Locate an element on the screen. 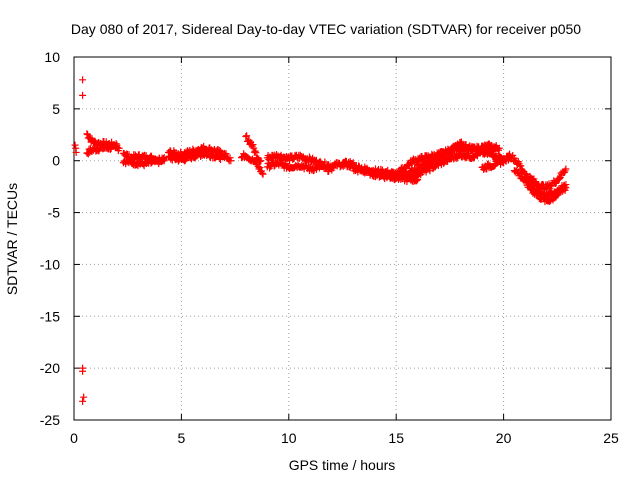  x-tick-label: 20 is located at coordinates (504, 438).